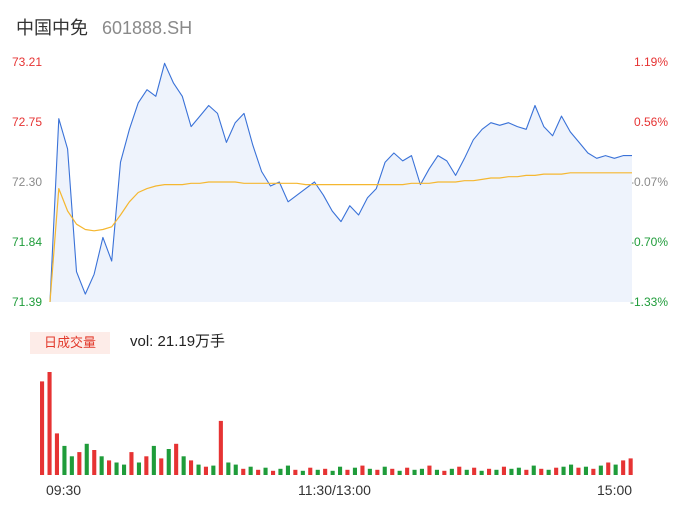 The height and width of the screenshot is (524, 686). I want to click on pct-tick-1: 1.19%, so click(650, 62).